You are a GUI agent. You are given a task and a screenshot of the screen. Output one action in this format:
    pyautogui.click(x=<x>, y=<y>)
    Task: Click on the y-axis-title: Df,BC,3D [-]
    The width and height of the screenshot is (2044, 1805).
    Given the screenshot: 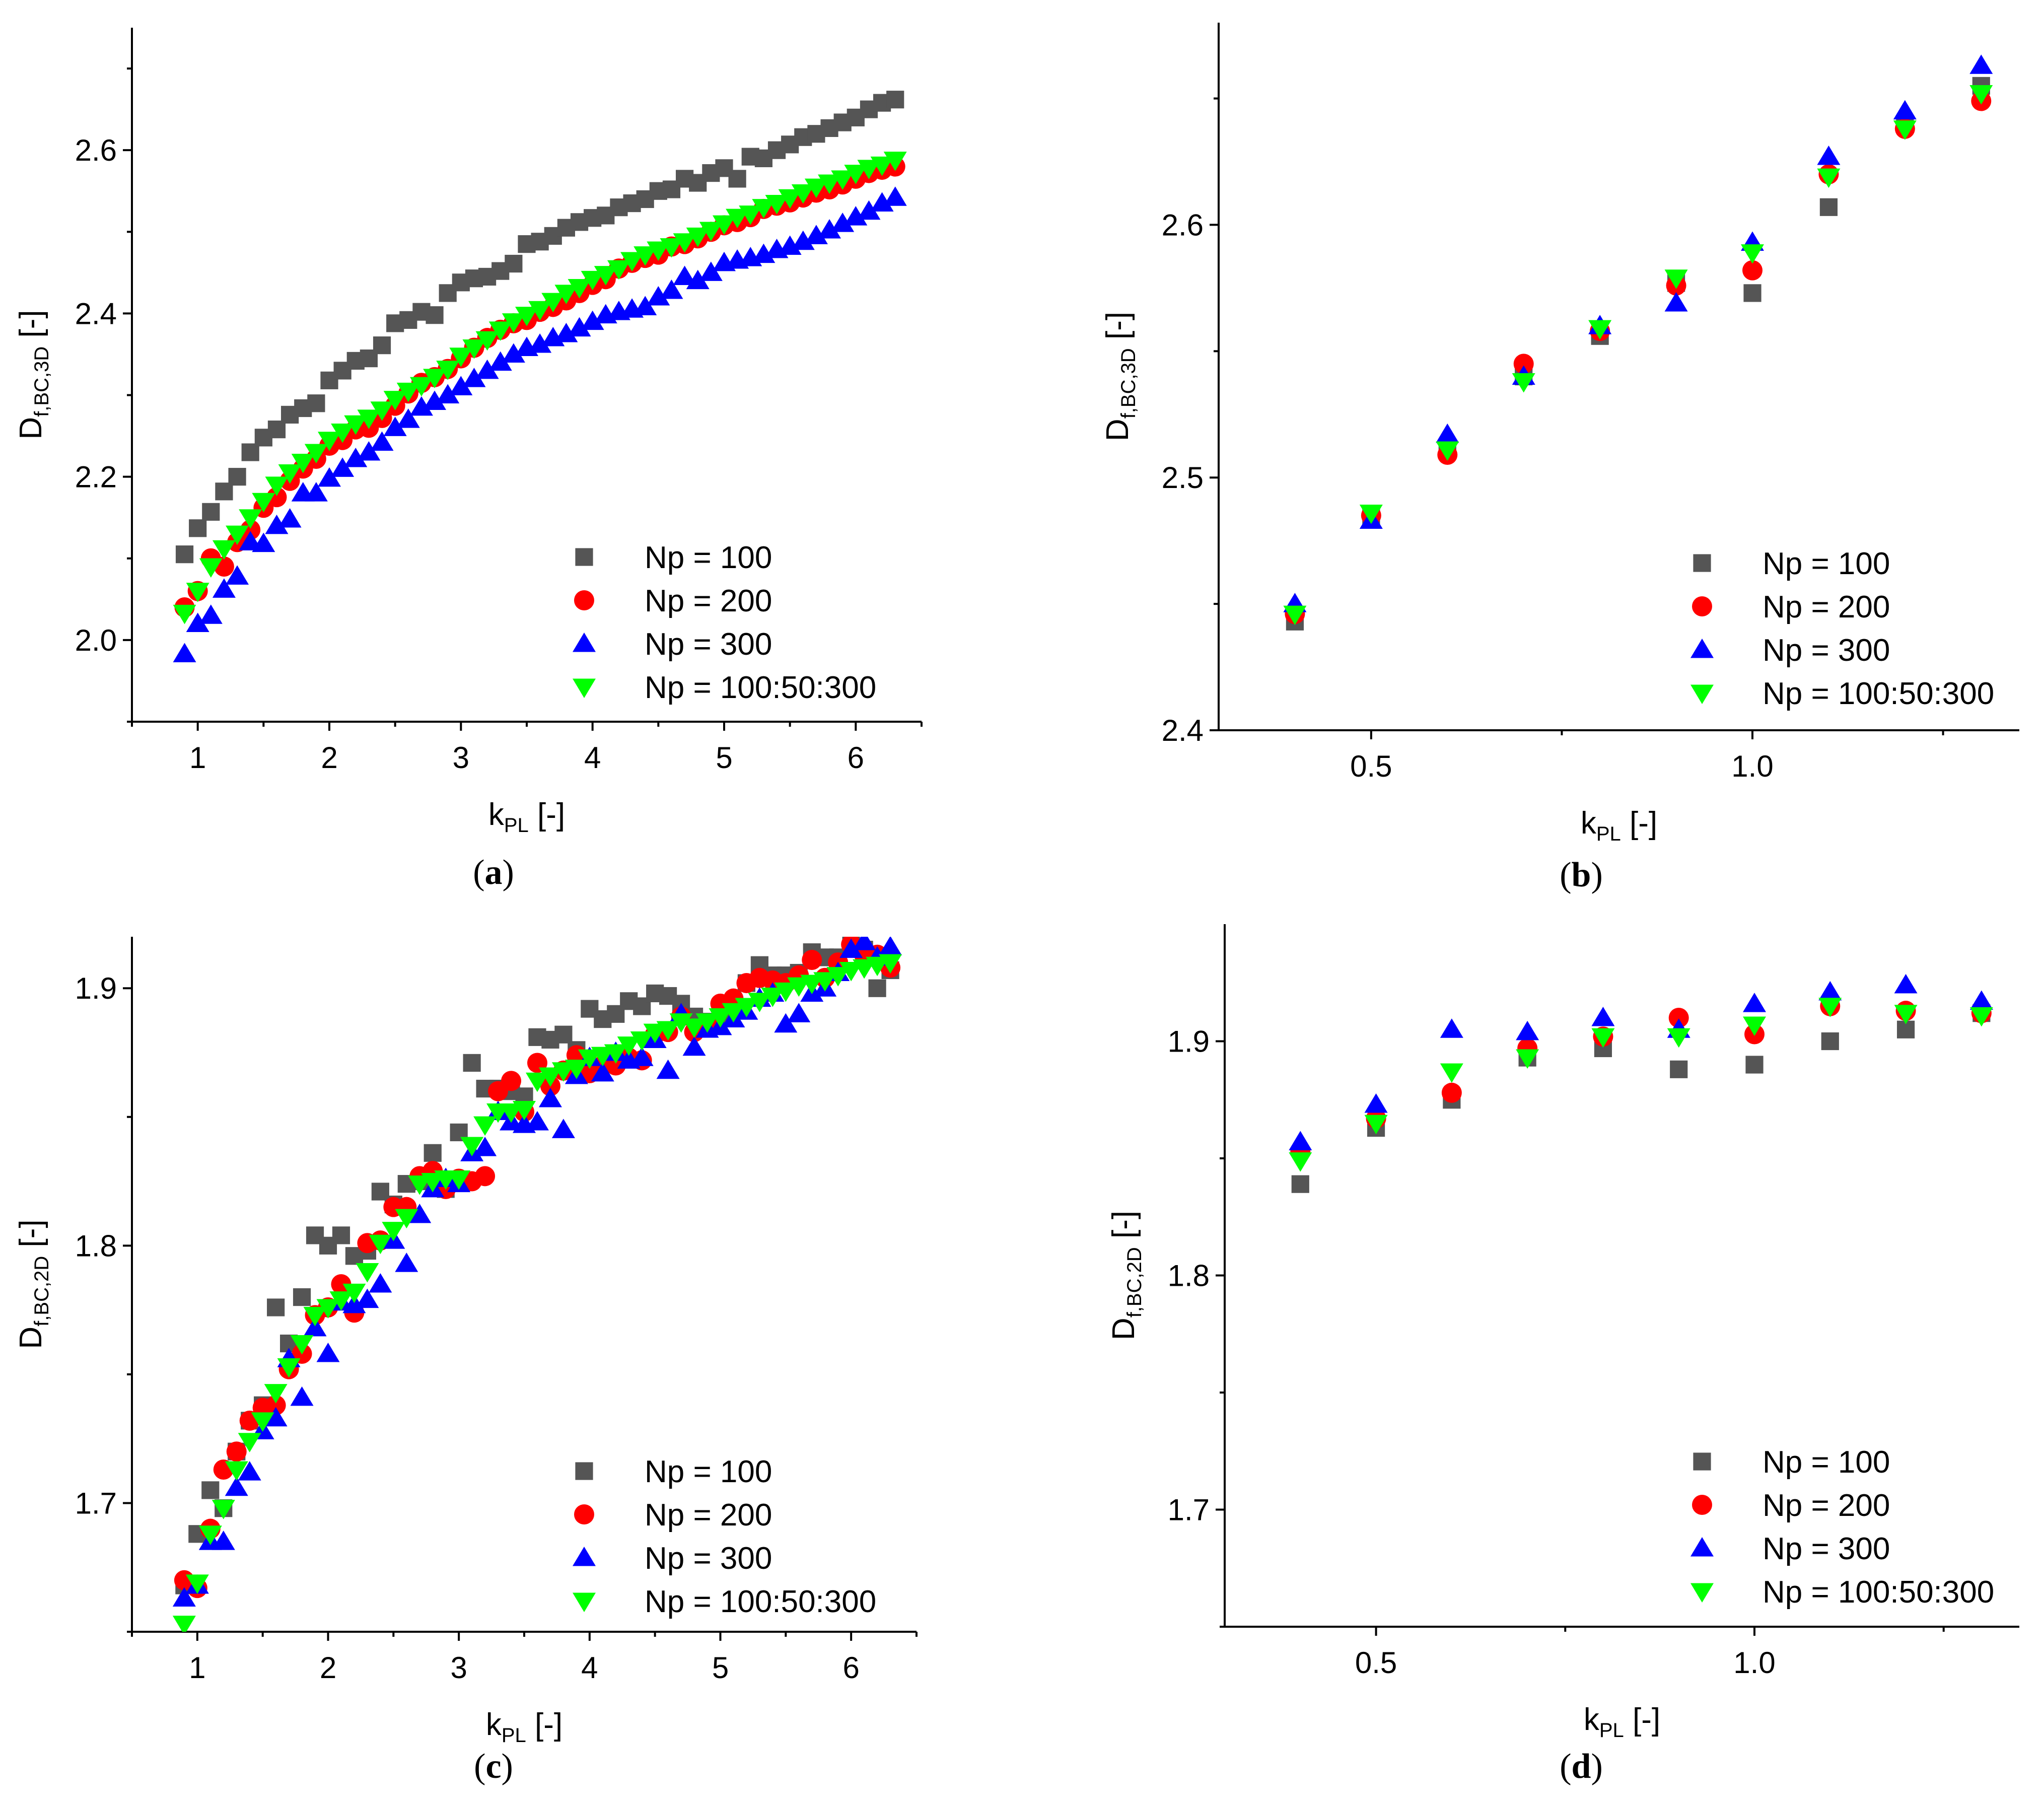 What is the action you would take?
    pyautogui.click(x=33, y=374)
    